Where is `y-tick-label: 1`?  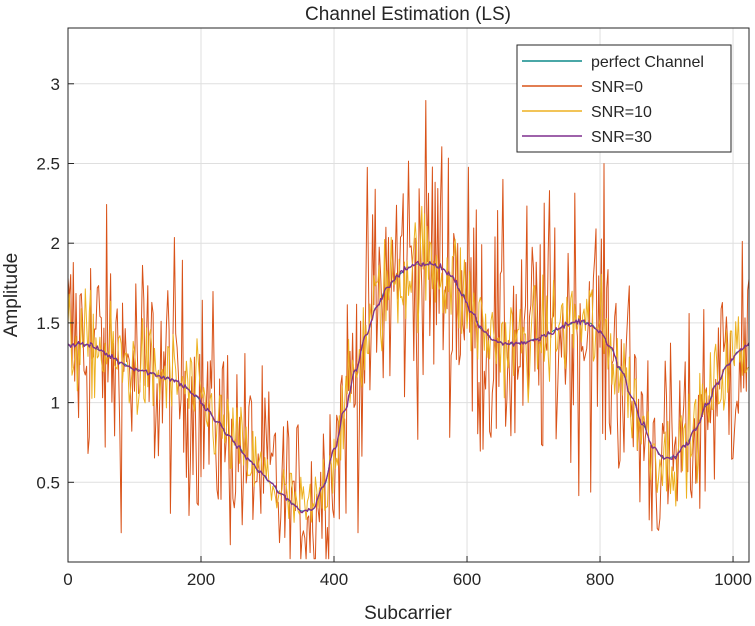
y-tick-label: 1 is located at coordinates (55, 403).